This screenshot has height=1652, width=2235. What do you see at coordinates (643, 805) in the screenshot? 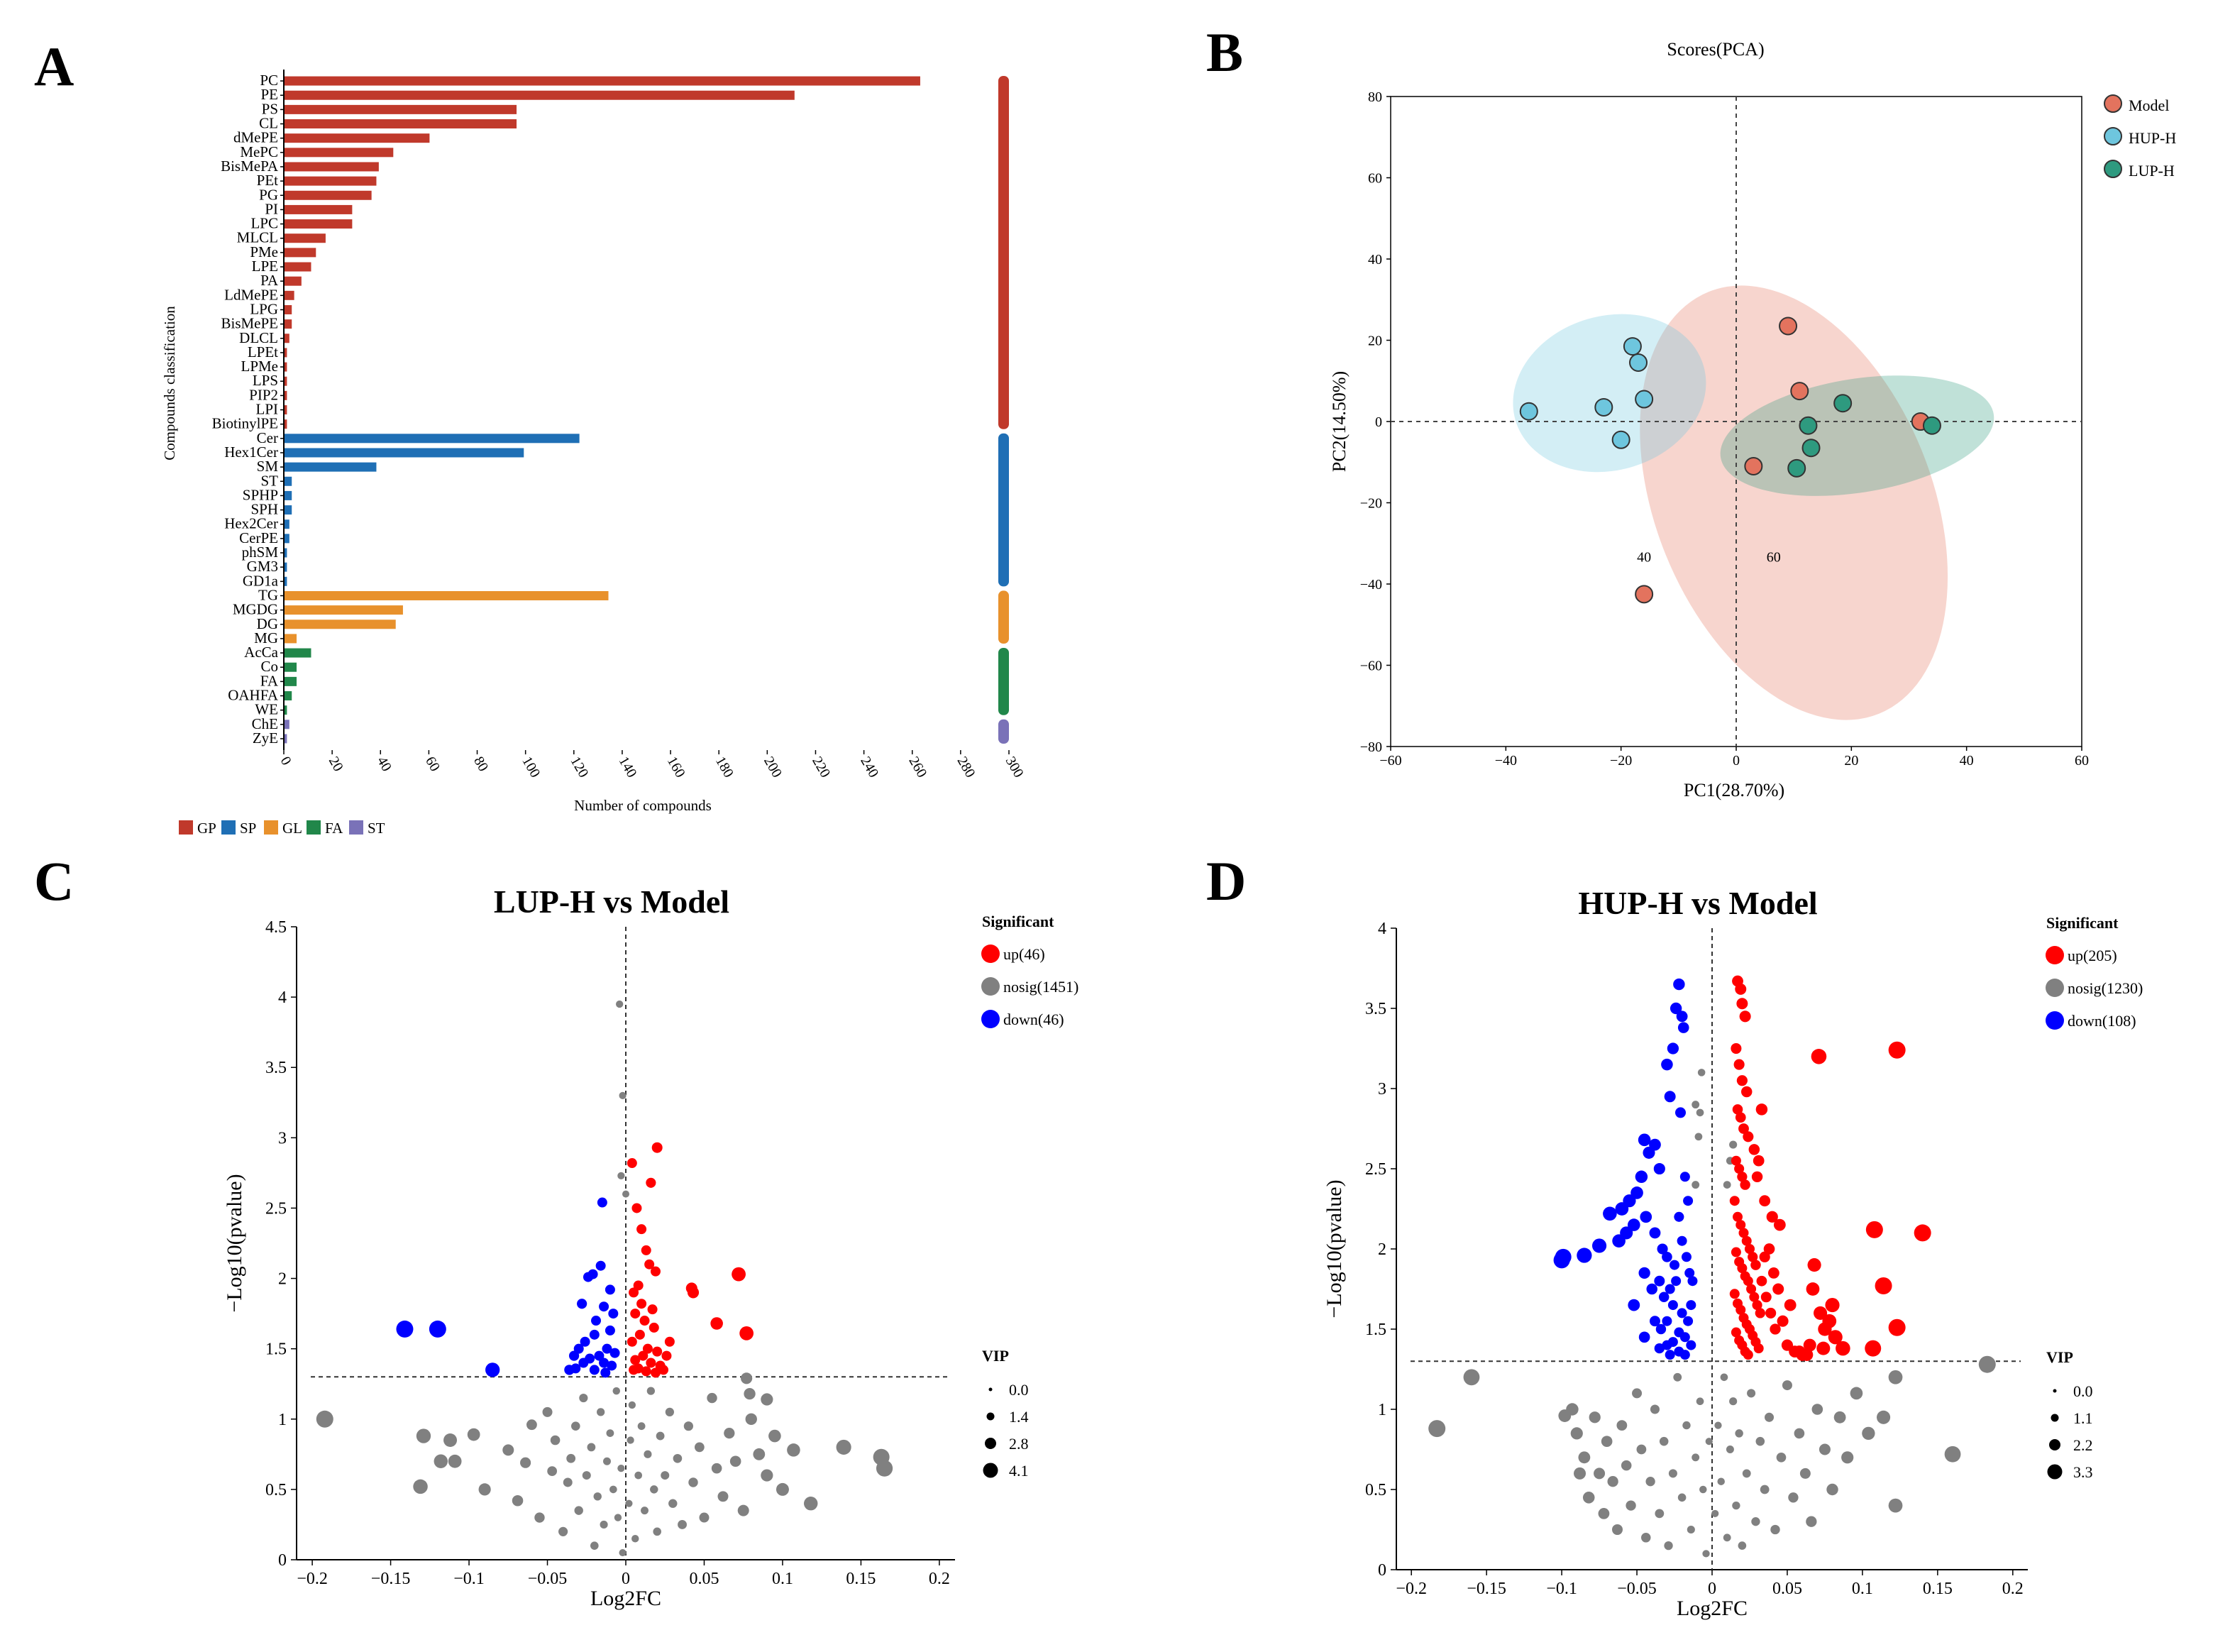
I see `x-axis-title: Number of compounds` at bounding box center [643, 805].